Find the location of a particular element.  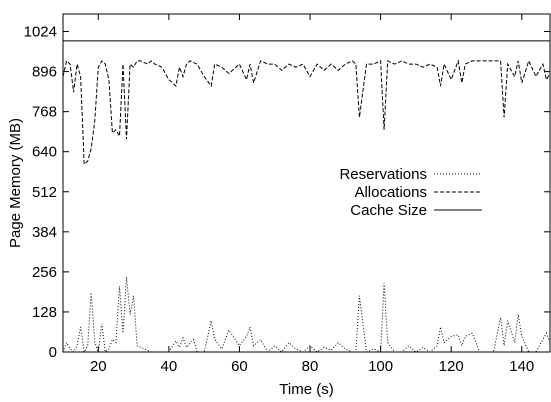

y-axis-title: Page Memory (MB) is located at coordinates (15, 183).